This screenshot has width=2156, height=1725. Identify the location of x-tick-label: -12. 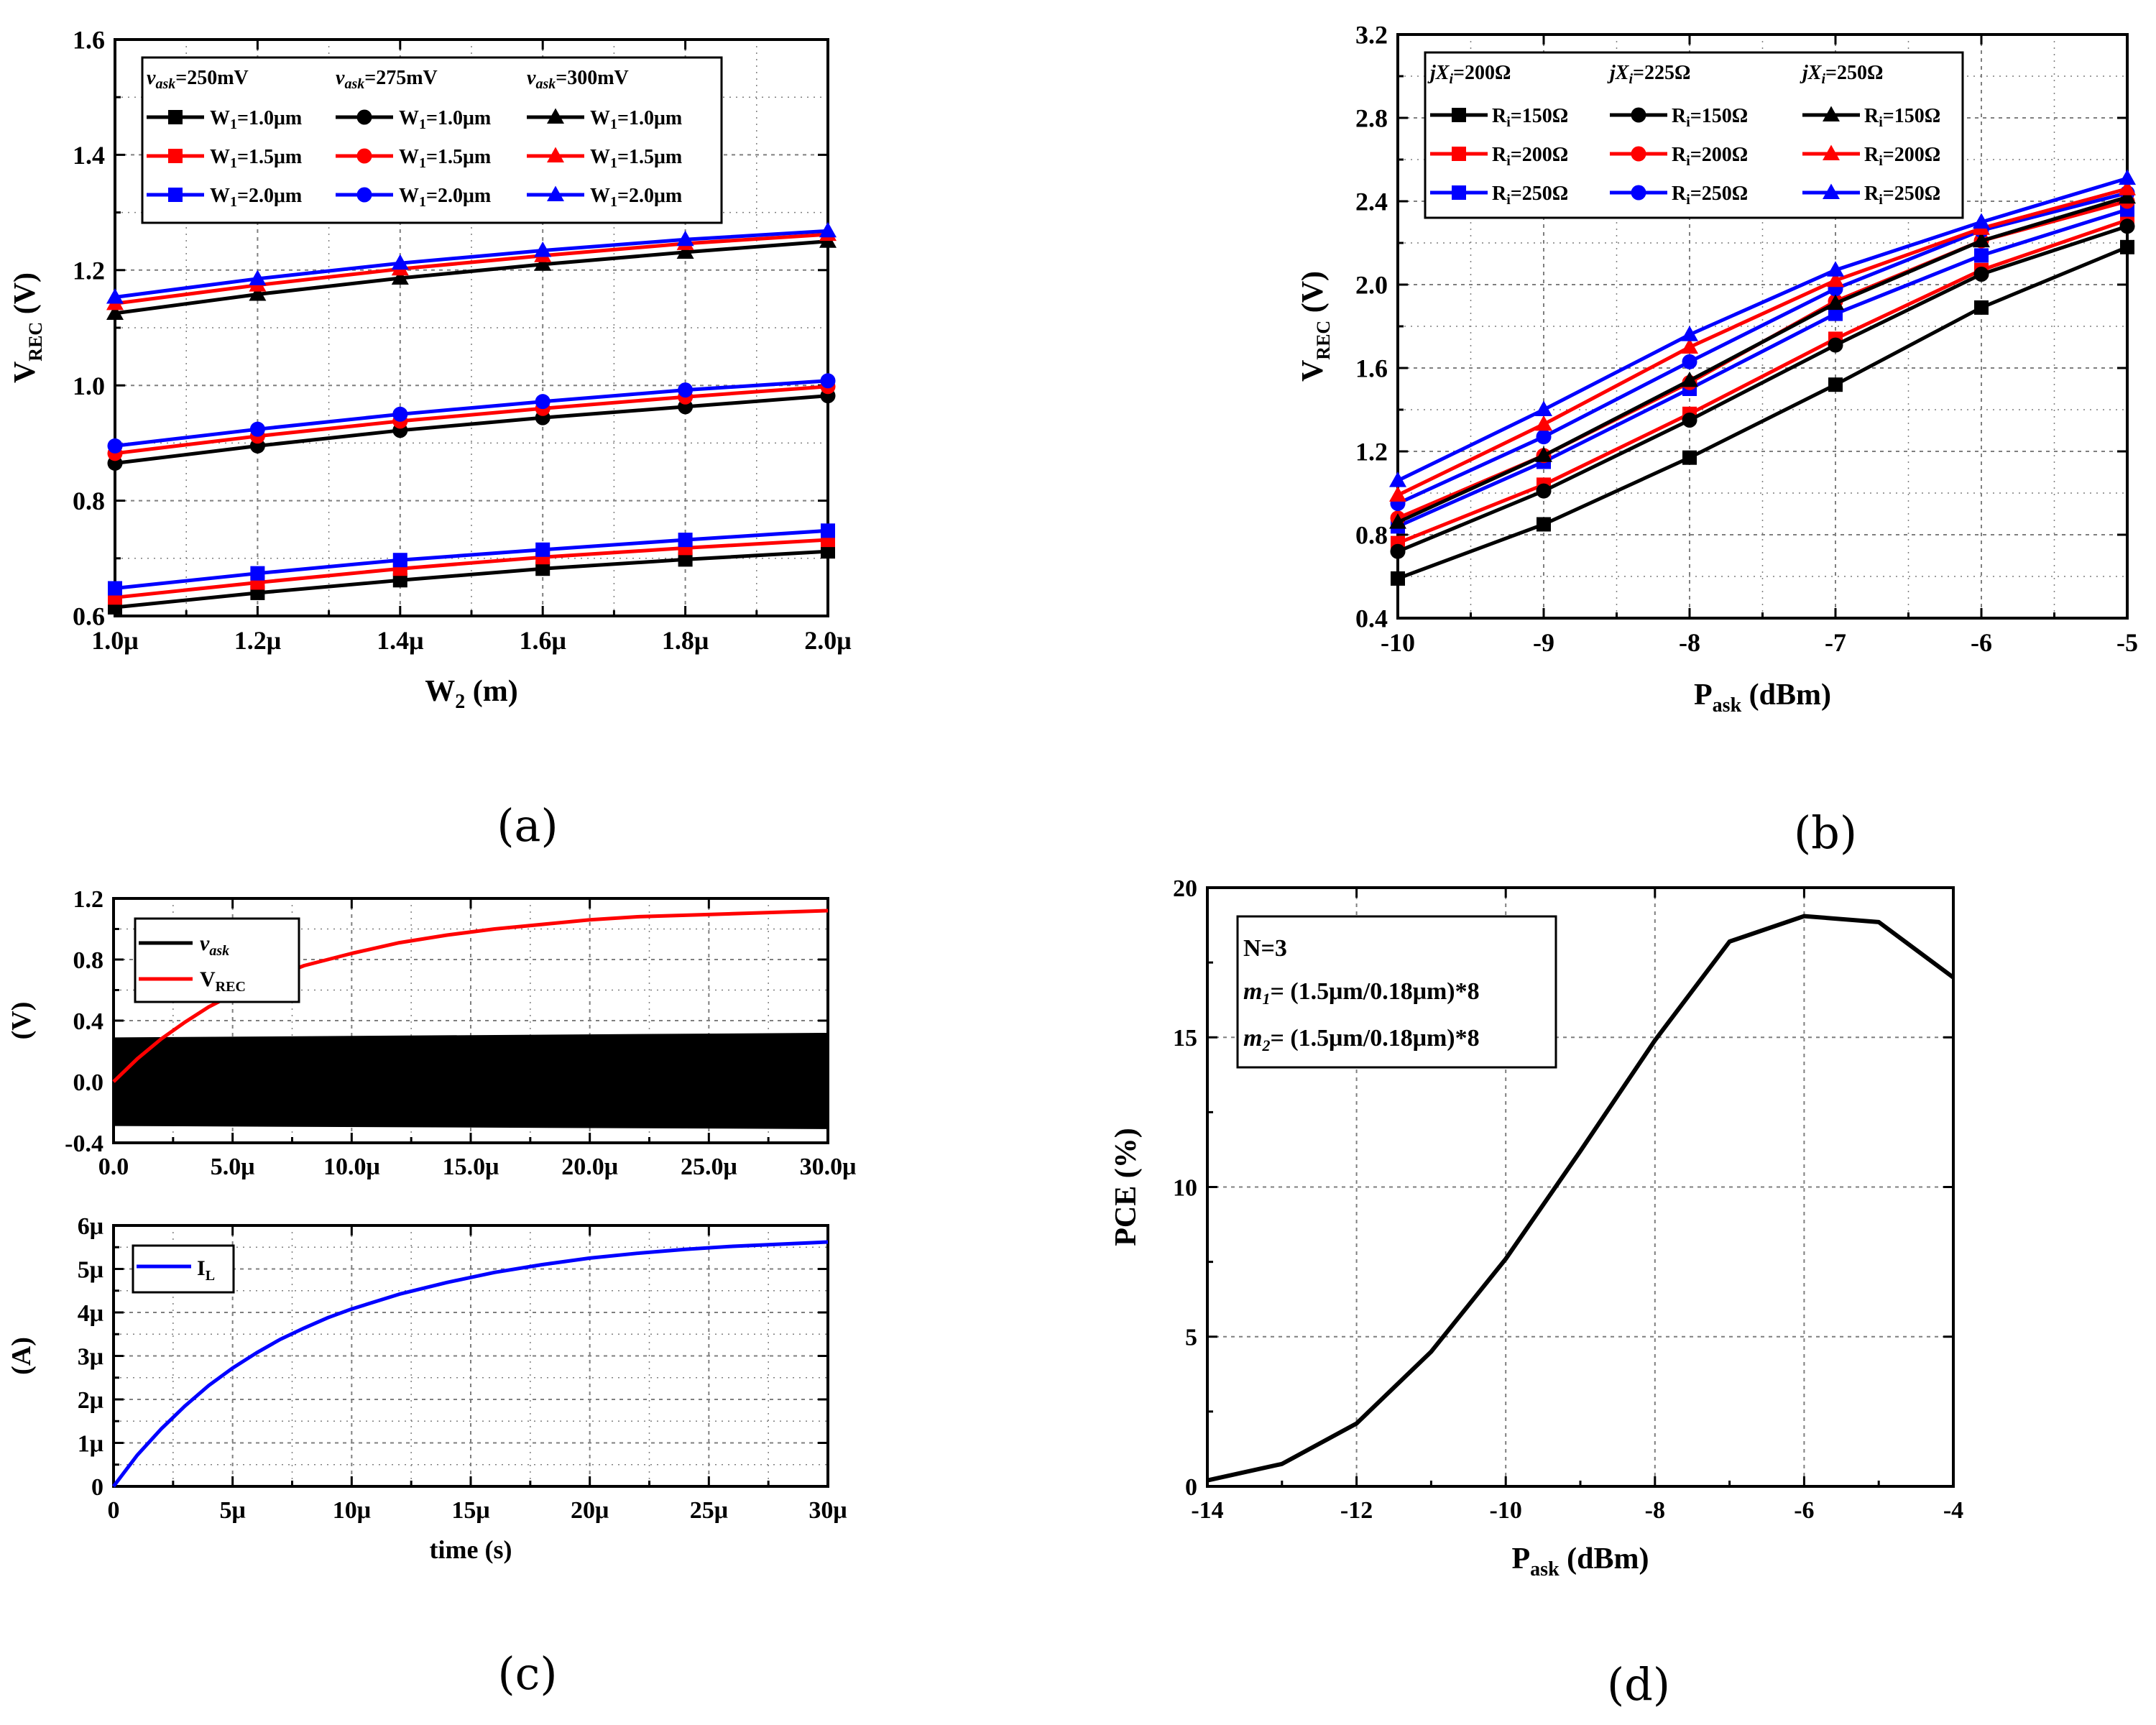
(1356, 1510).